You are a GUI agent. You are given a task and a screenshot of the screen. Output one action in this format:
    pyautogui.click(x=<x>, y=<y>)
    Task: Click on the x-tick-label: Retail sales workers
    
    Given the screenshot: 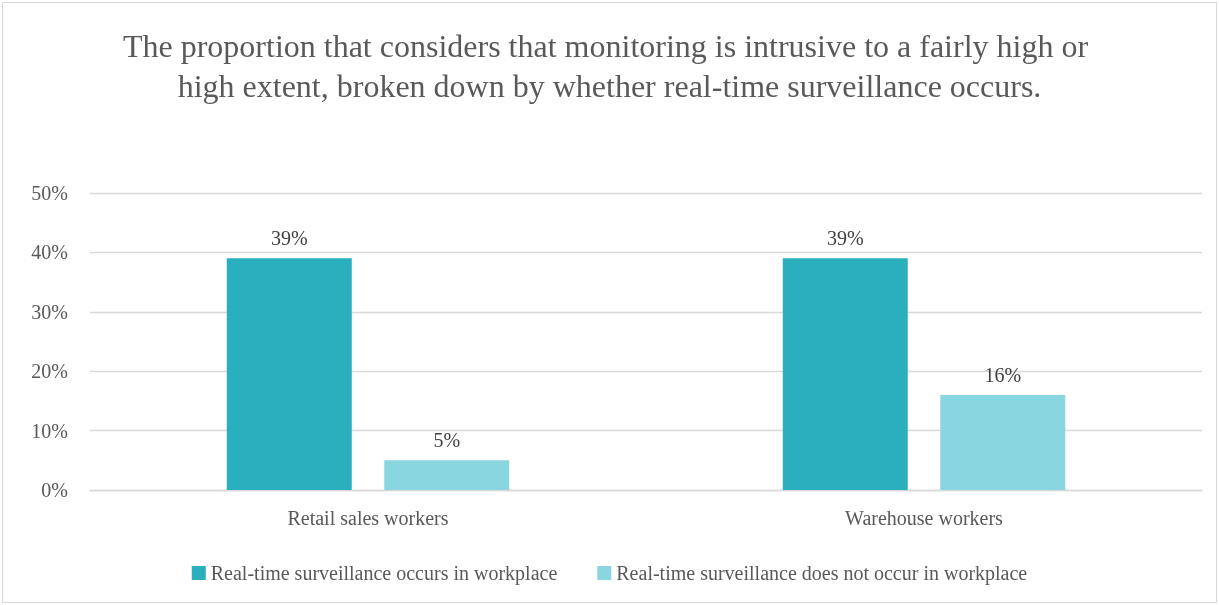 What is the action you would take?
    pyautogui.click(x=368, y=518)
    